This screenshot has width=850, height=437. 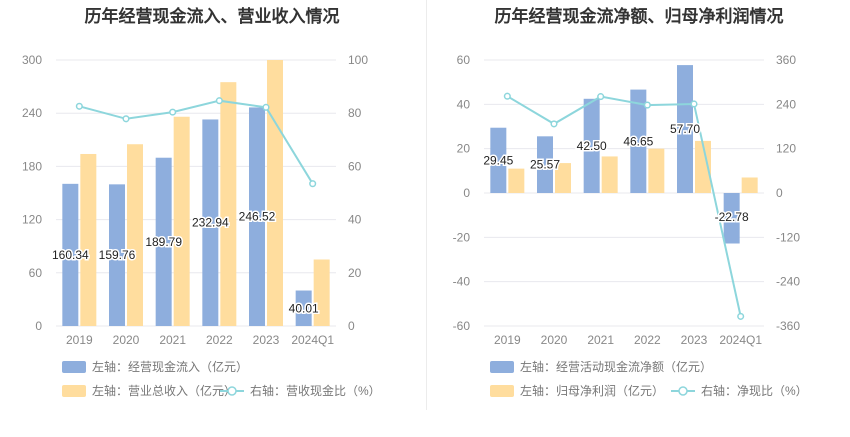 I want to click on y-right-tick-label: 80, so click(x=355, y=113).